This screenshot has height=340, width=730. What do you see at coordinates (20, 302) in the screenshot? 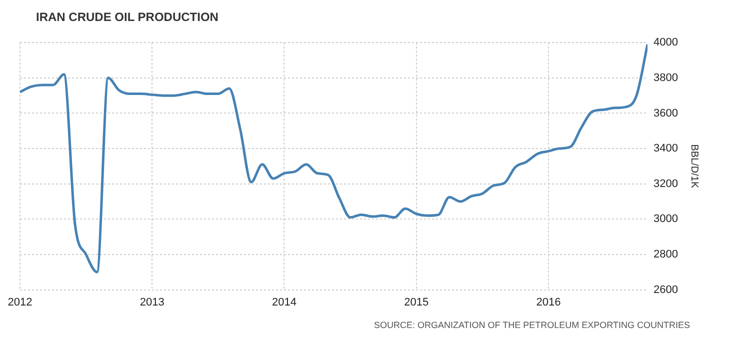
I see `x-tick-label: 2012` at bounding box center [20, 302].